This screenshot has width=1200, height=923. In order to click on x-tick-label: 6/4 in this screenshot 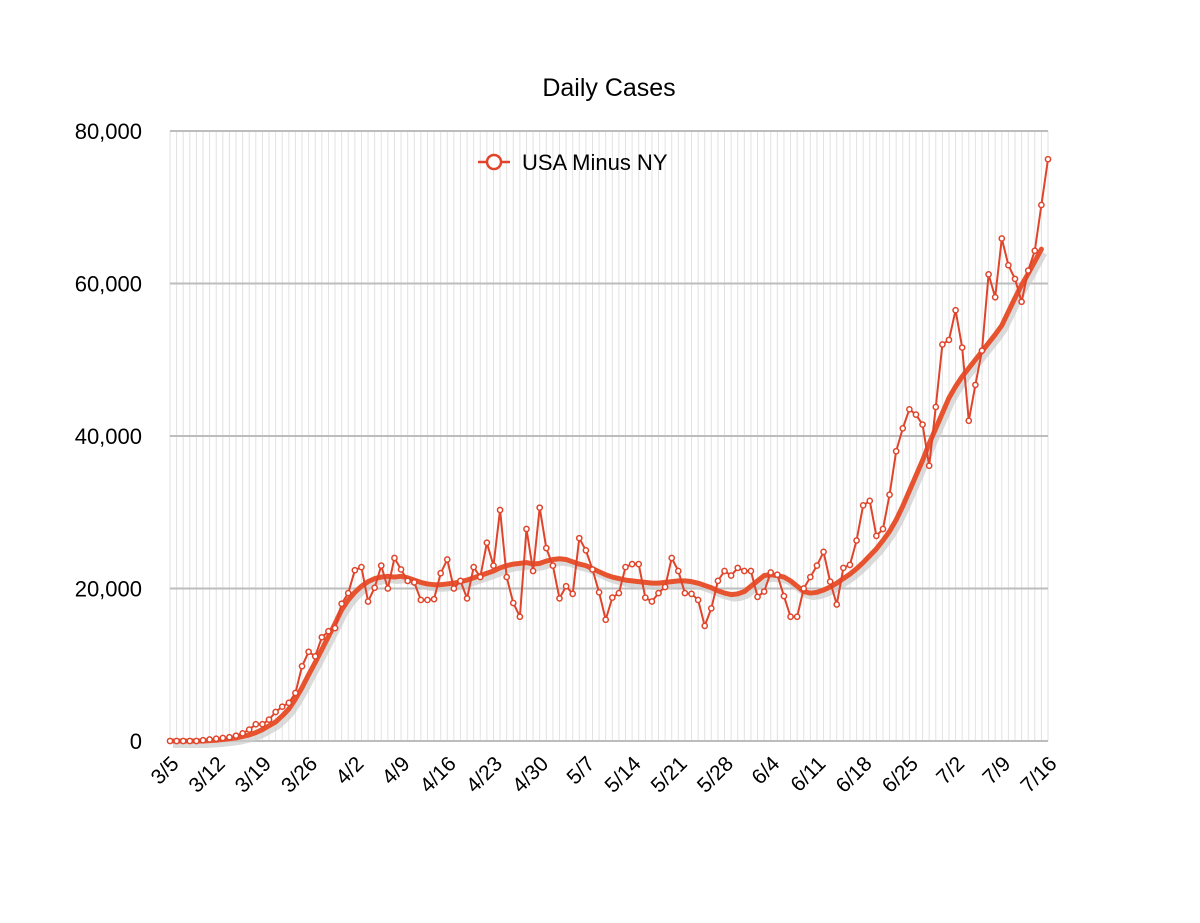, I will do `click(765, 770)`.